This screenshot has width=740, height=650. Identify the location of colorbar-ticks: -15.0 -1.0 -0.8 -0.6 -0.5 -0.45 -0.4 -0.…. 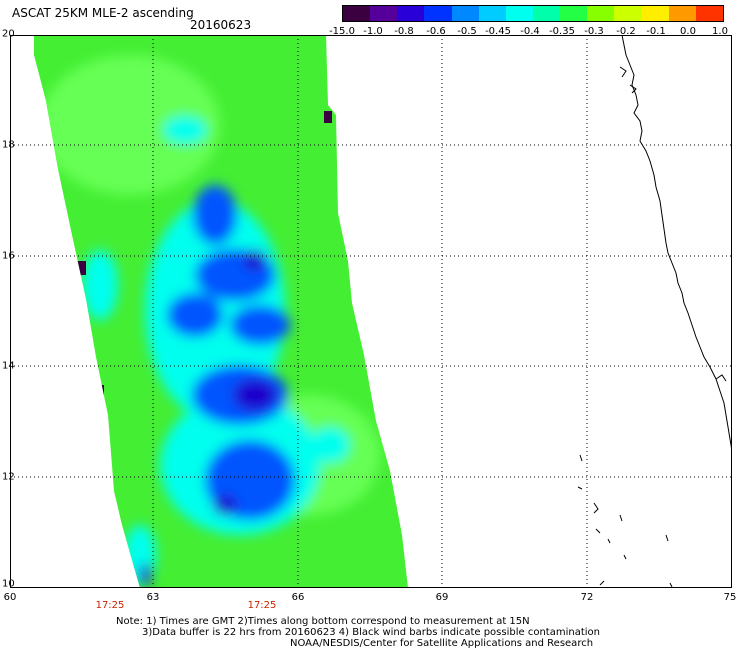
(534, 33).